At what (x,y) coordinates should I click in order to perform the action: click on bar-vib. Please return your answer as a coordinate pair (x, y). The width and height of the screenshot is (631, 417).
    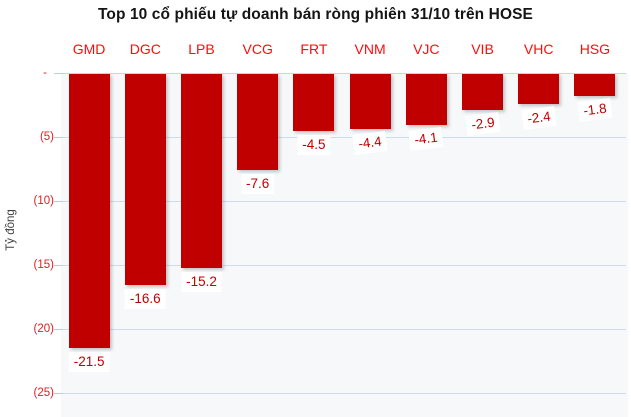
    Looking at the image, I should click on (482, 92).